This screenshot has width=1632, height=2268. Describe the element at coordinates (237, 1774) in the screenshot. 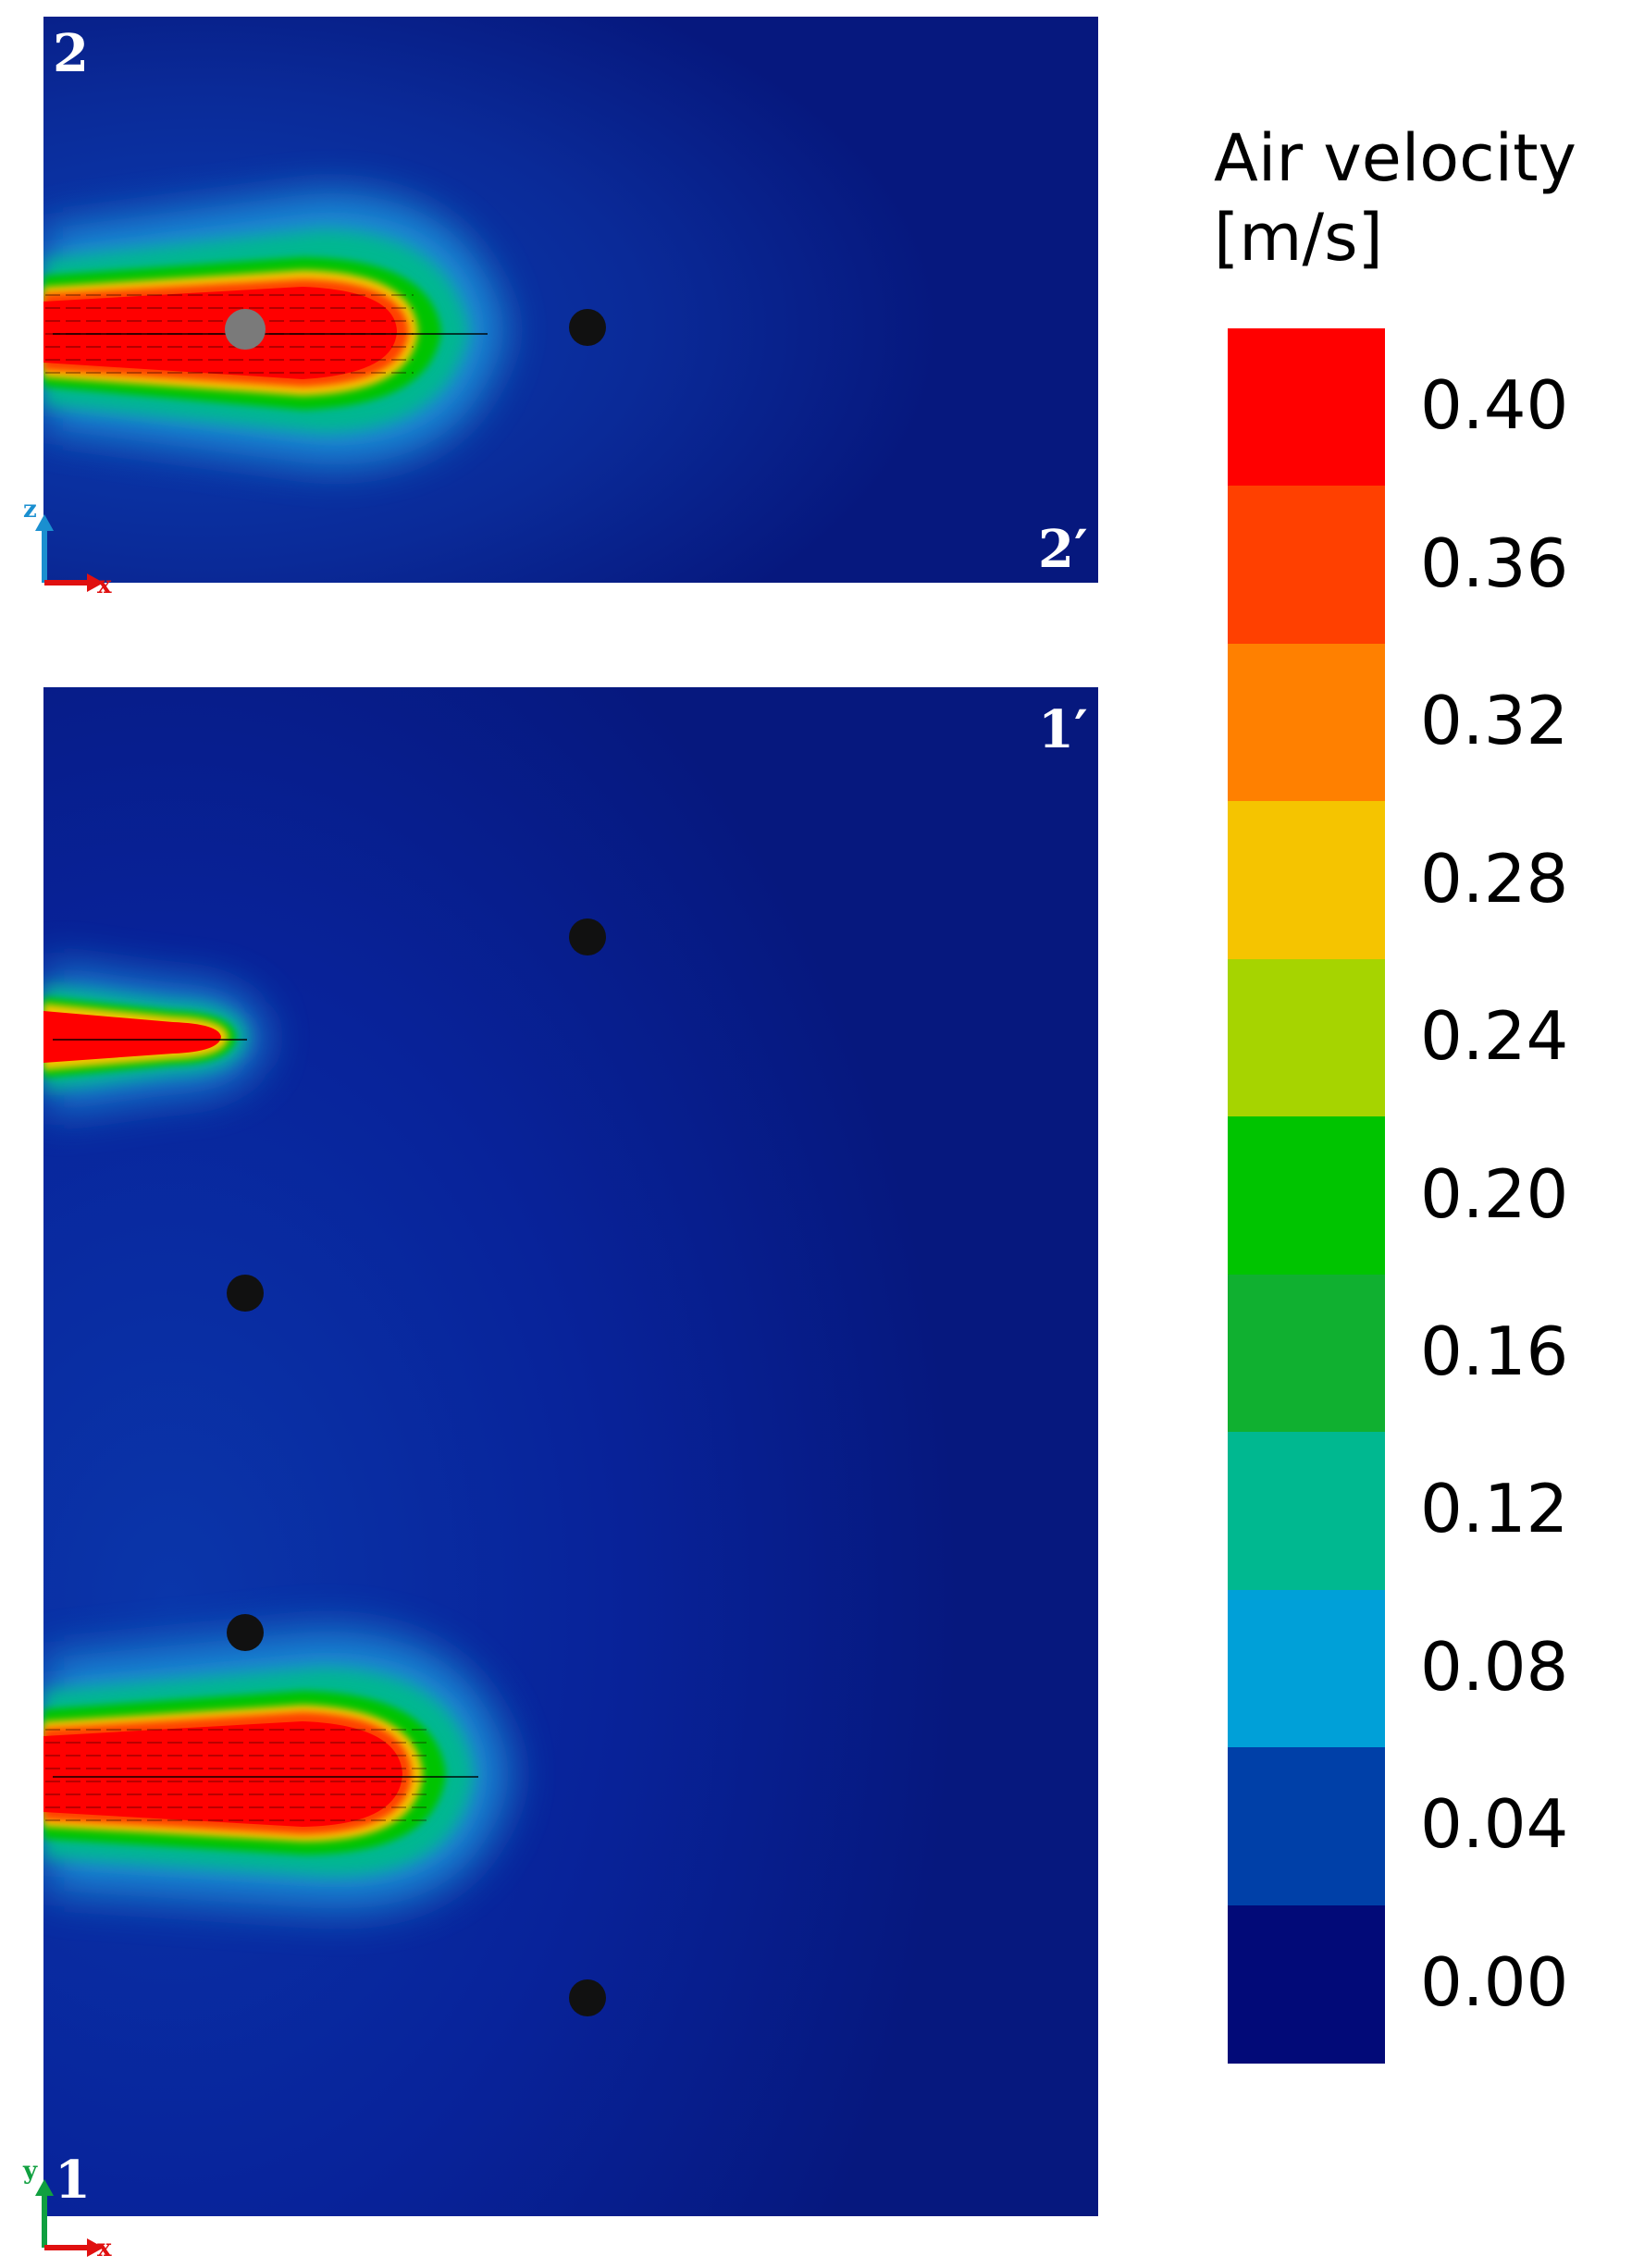

I see `velocity-arrows` at that location.